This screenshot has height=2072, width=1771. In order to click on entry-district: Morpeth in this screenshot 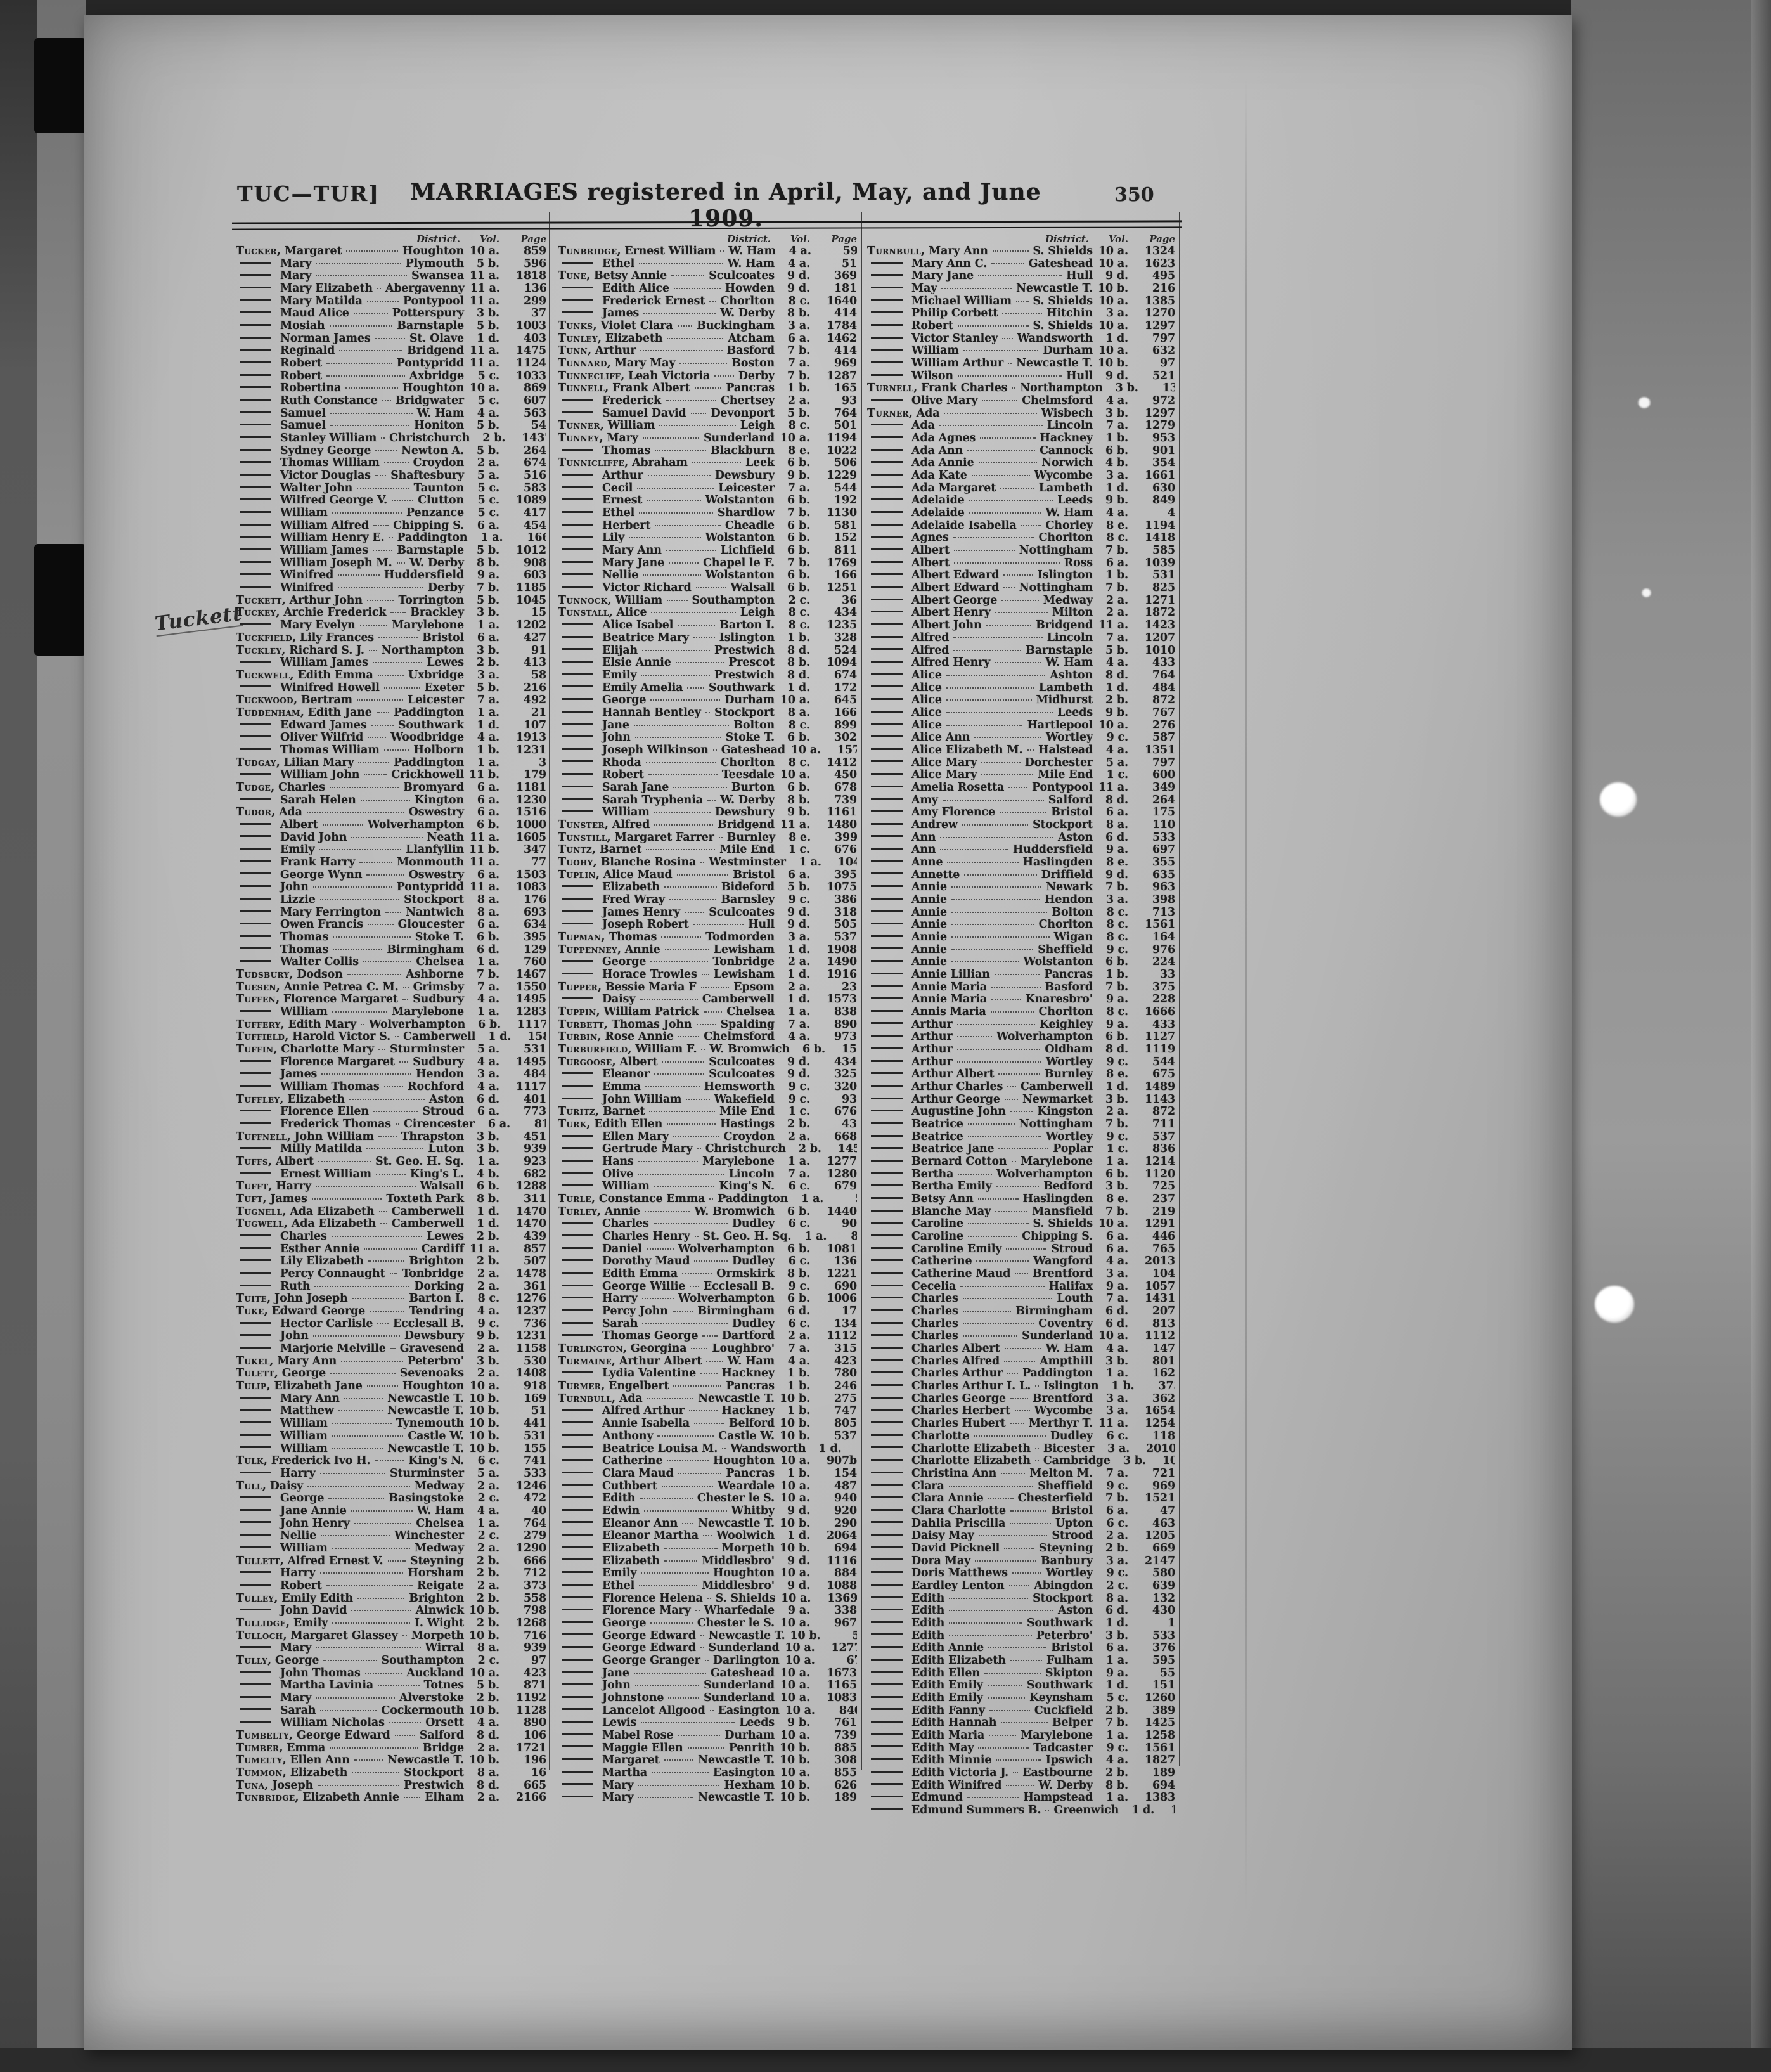, I will do `click(748, 1548)`.